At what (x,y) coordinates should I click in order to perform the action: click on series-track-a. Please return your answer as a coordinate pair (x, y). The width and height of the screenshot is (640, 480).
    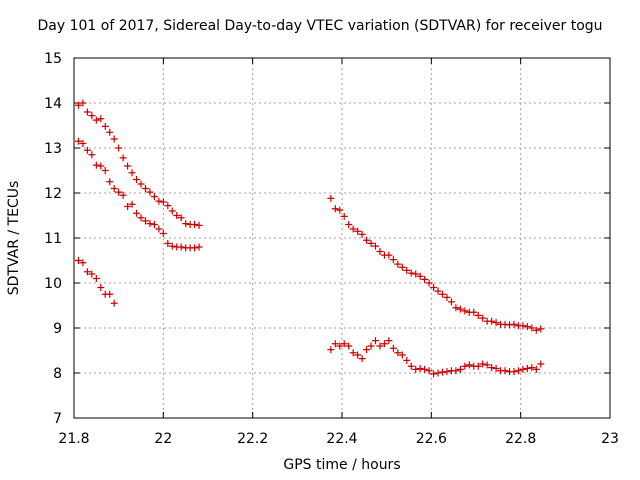
    Looking at the image, I should click on (138, 164).